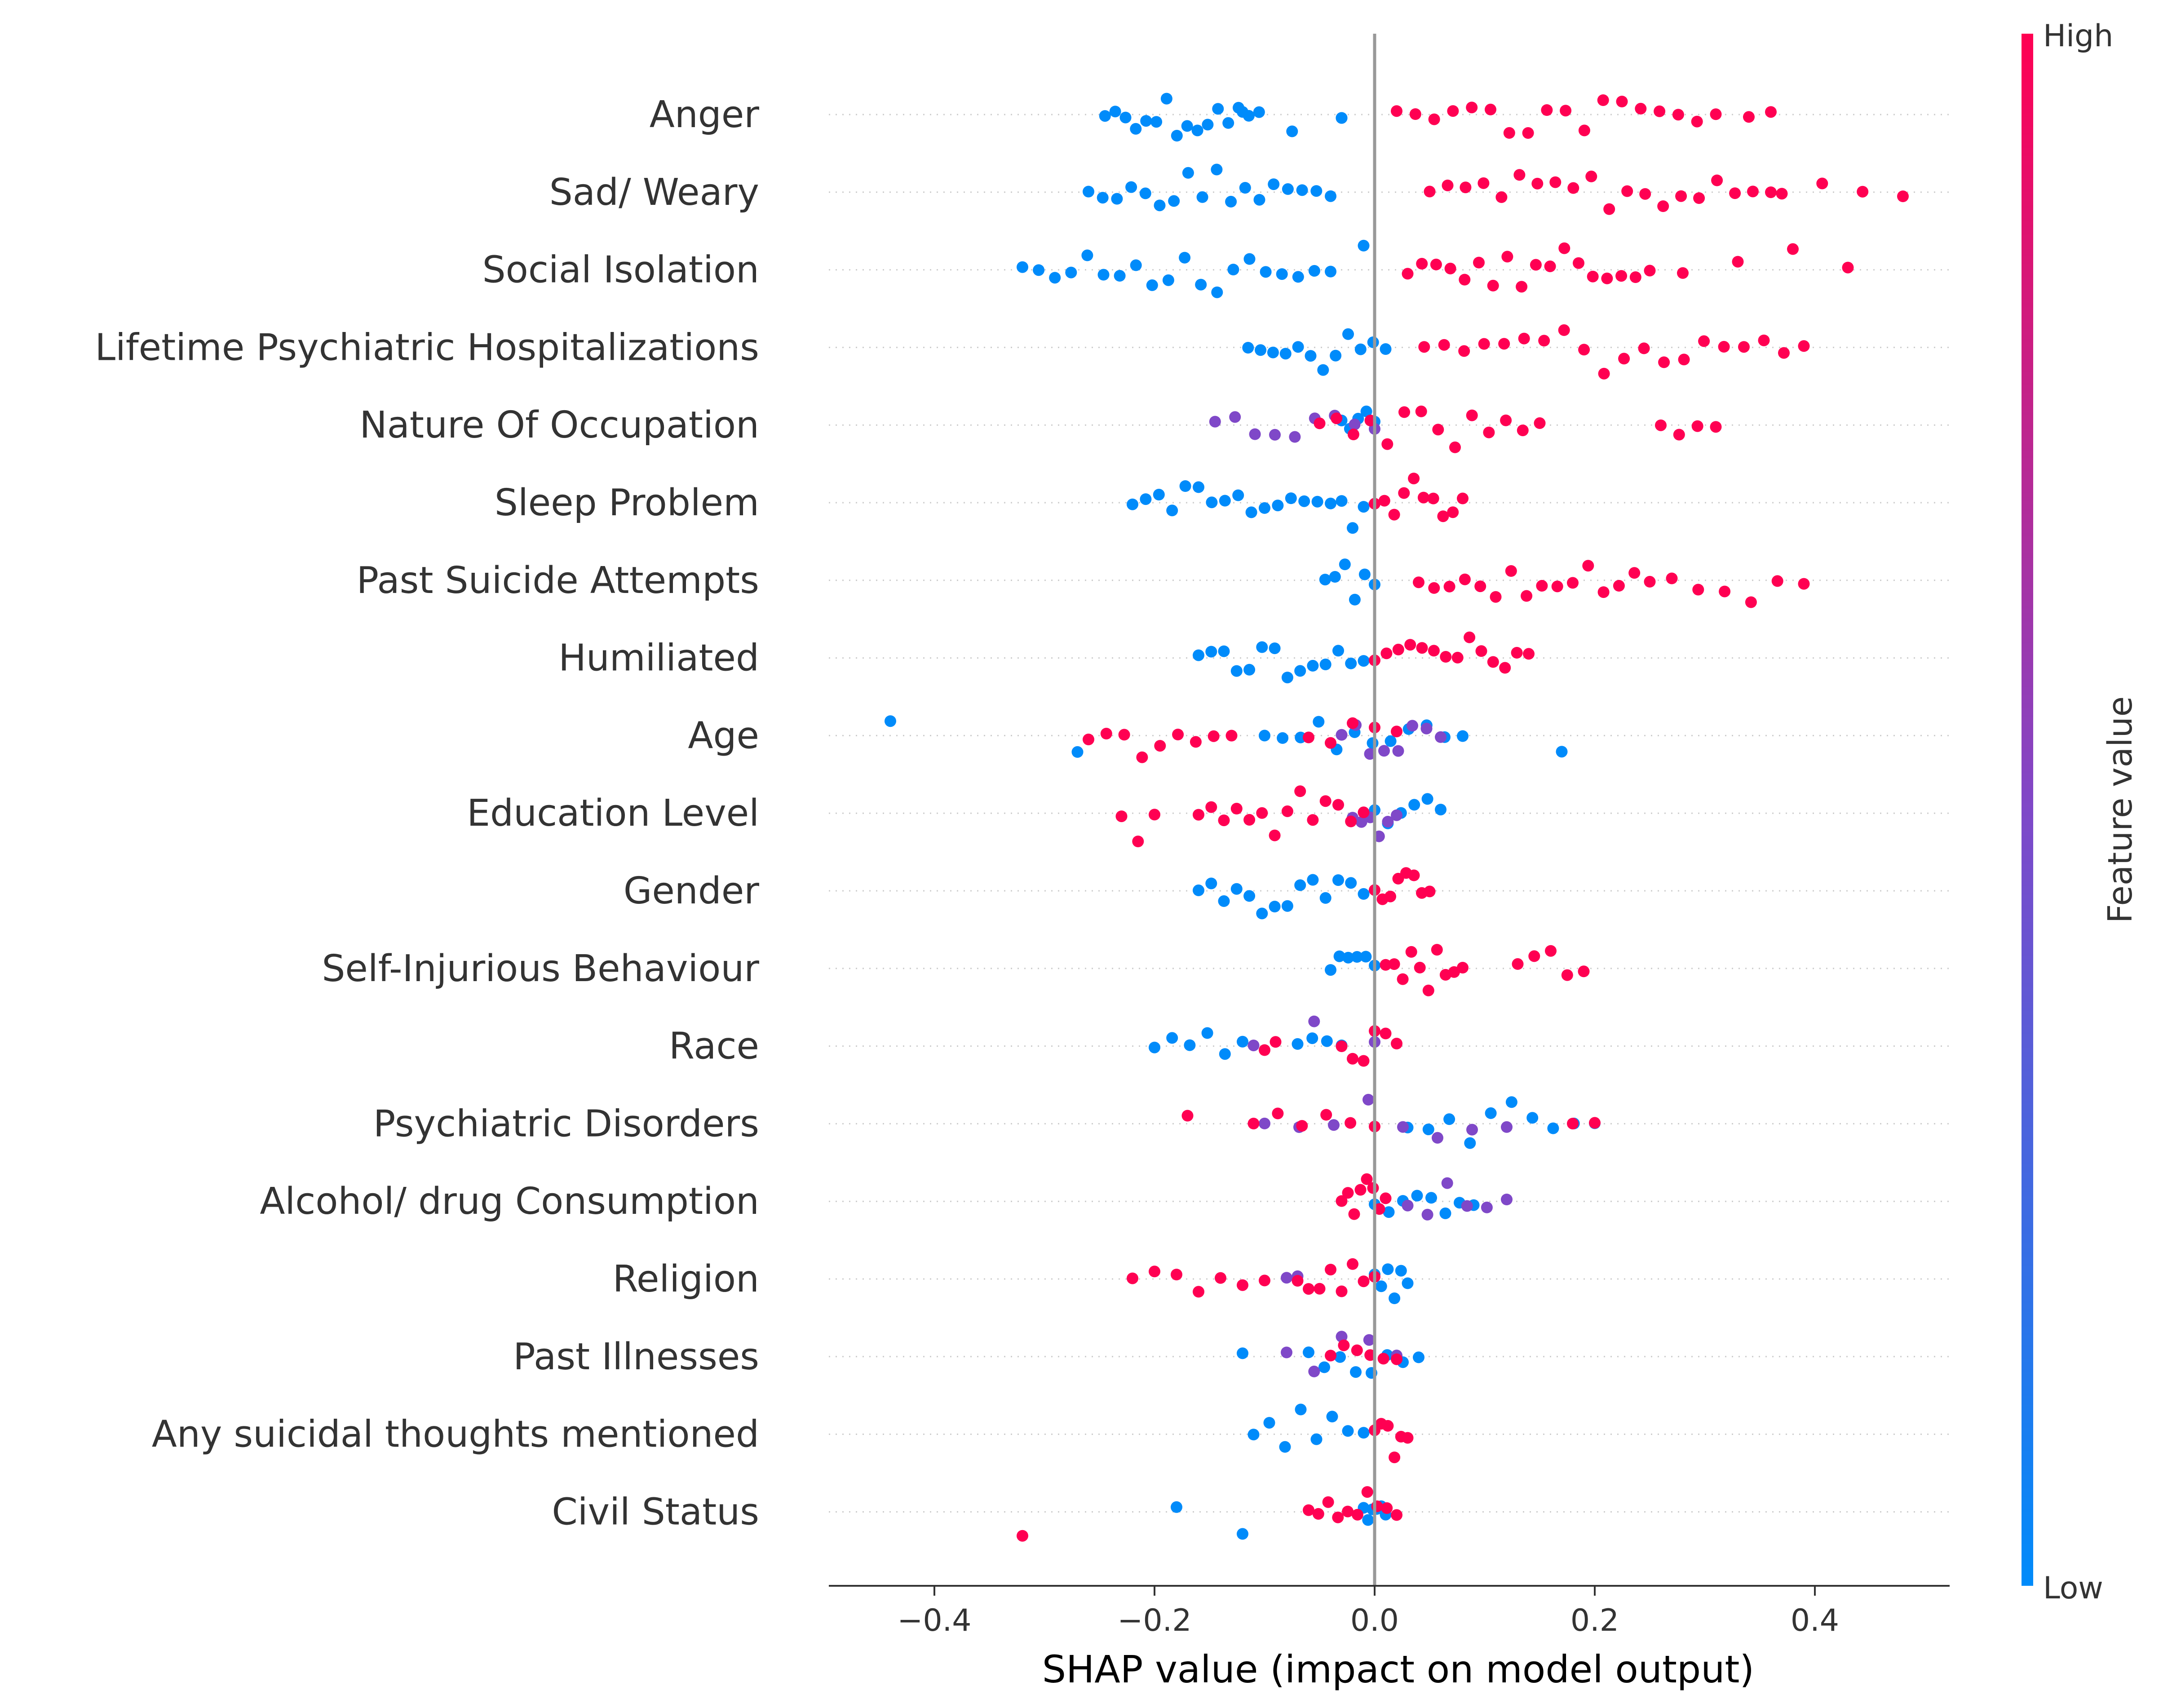 The height and width of the screenshot is (1708, 2172). I want to click on feature-label: Past Suicide Attempts, so click(558, 580).